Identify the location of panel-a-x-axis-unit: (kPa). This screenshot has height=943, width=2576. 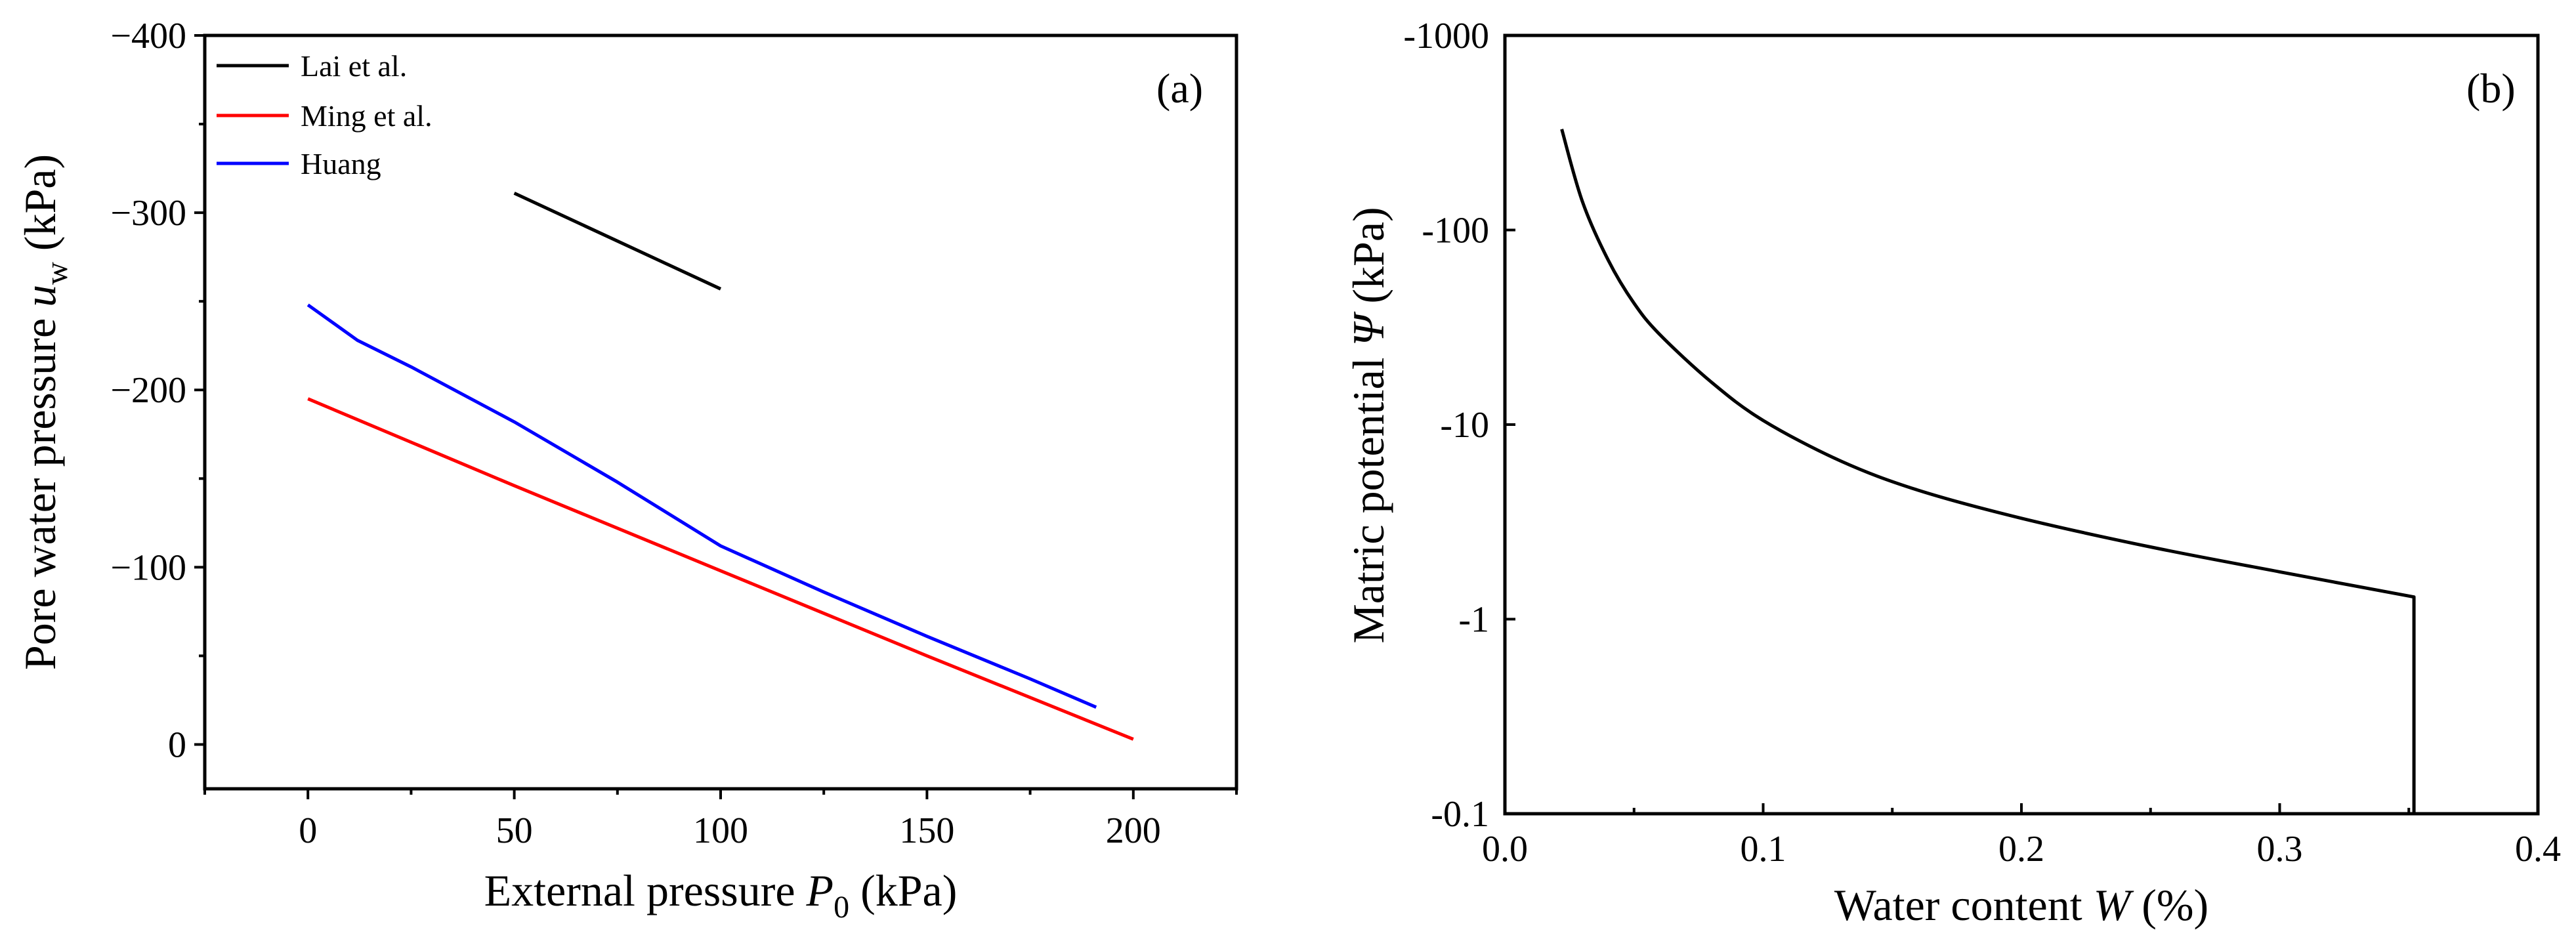
(903, 891).